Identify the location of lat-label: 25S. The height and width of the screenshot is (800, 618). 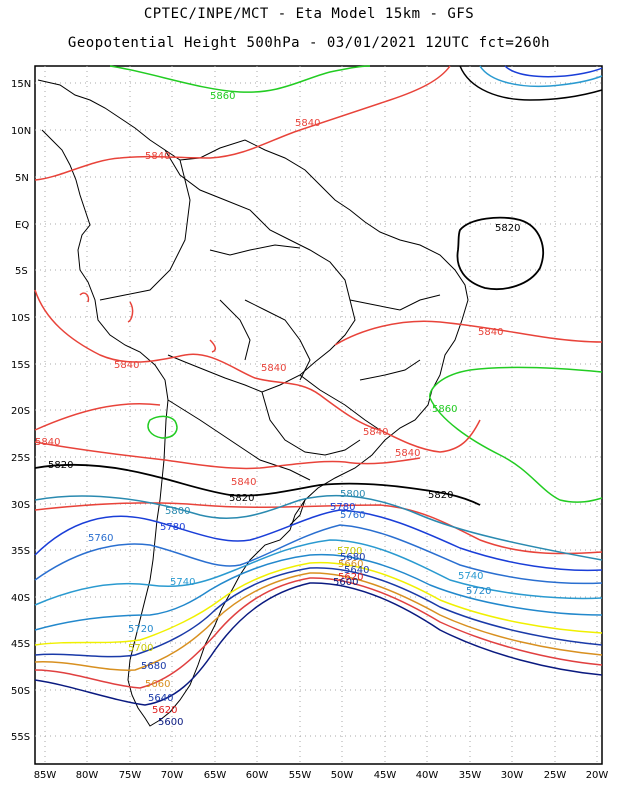
(20, 458).